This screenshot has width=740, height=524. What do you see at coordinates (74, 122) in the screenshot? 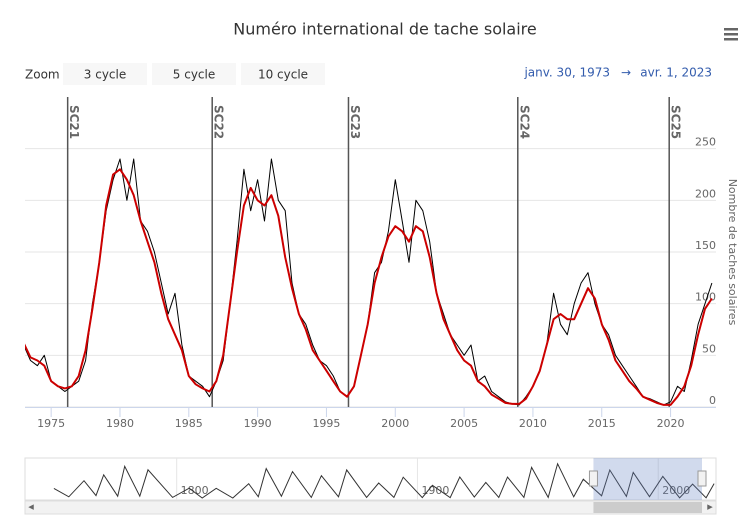
I see `cycle-label: SC21` at bounding box center [74, 122].